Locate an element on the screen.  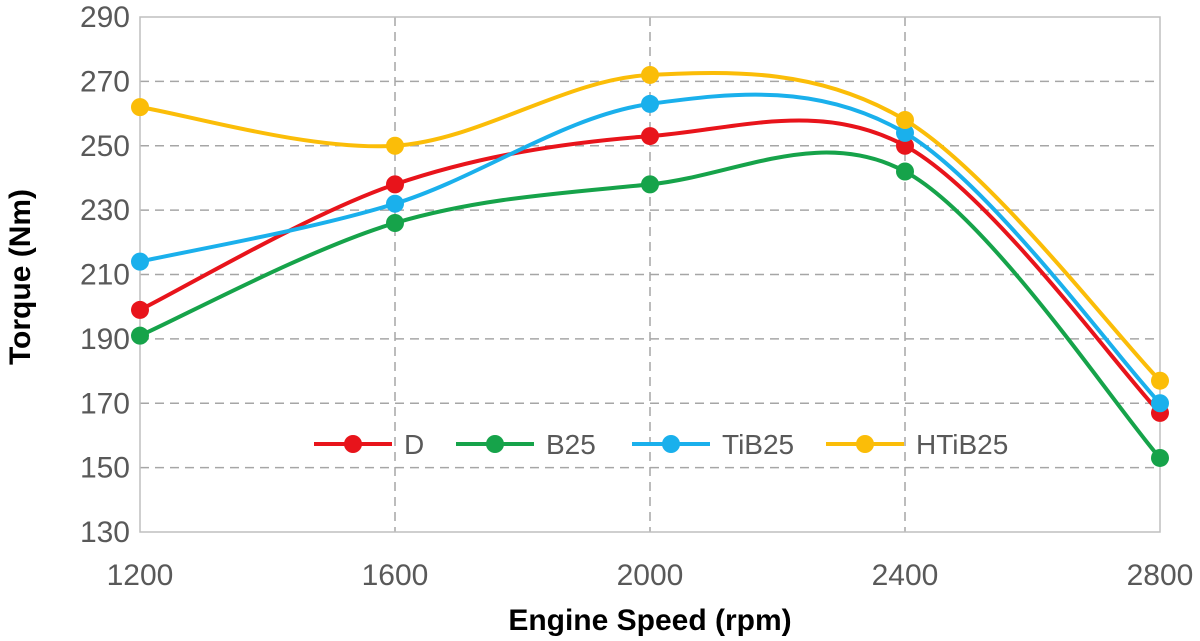
y-tick-label: 190 is located at coordinates (105, 339).